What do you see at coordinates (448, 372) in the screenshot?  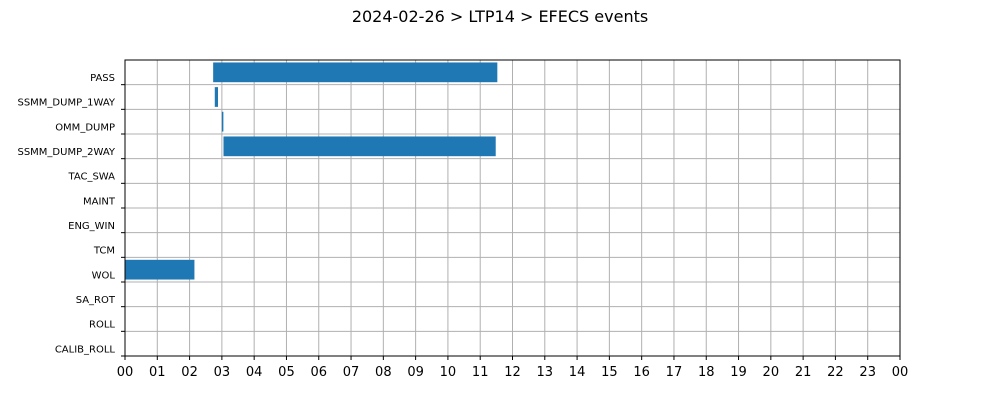 I see `x-tick-label: 10` at bounding box center [448, 372].